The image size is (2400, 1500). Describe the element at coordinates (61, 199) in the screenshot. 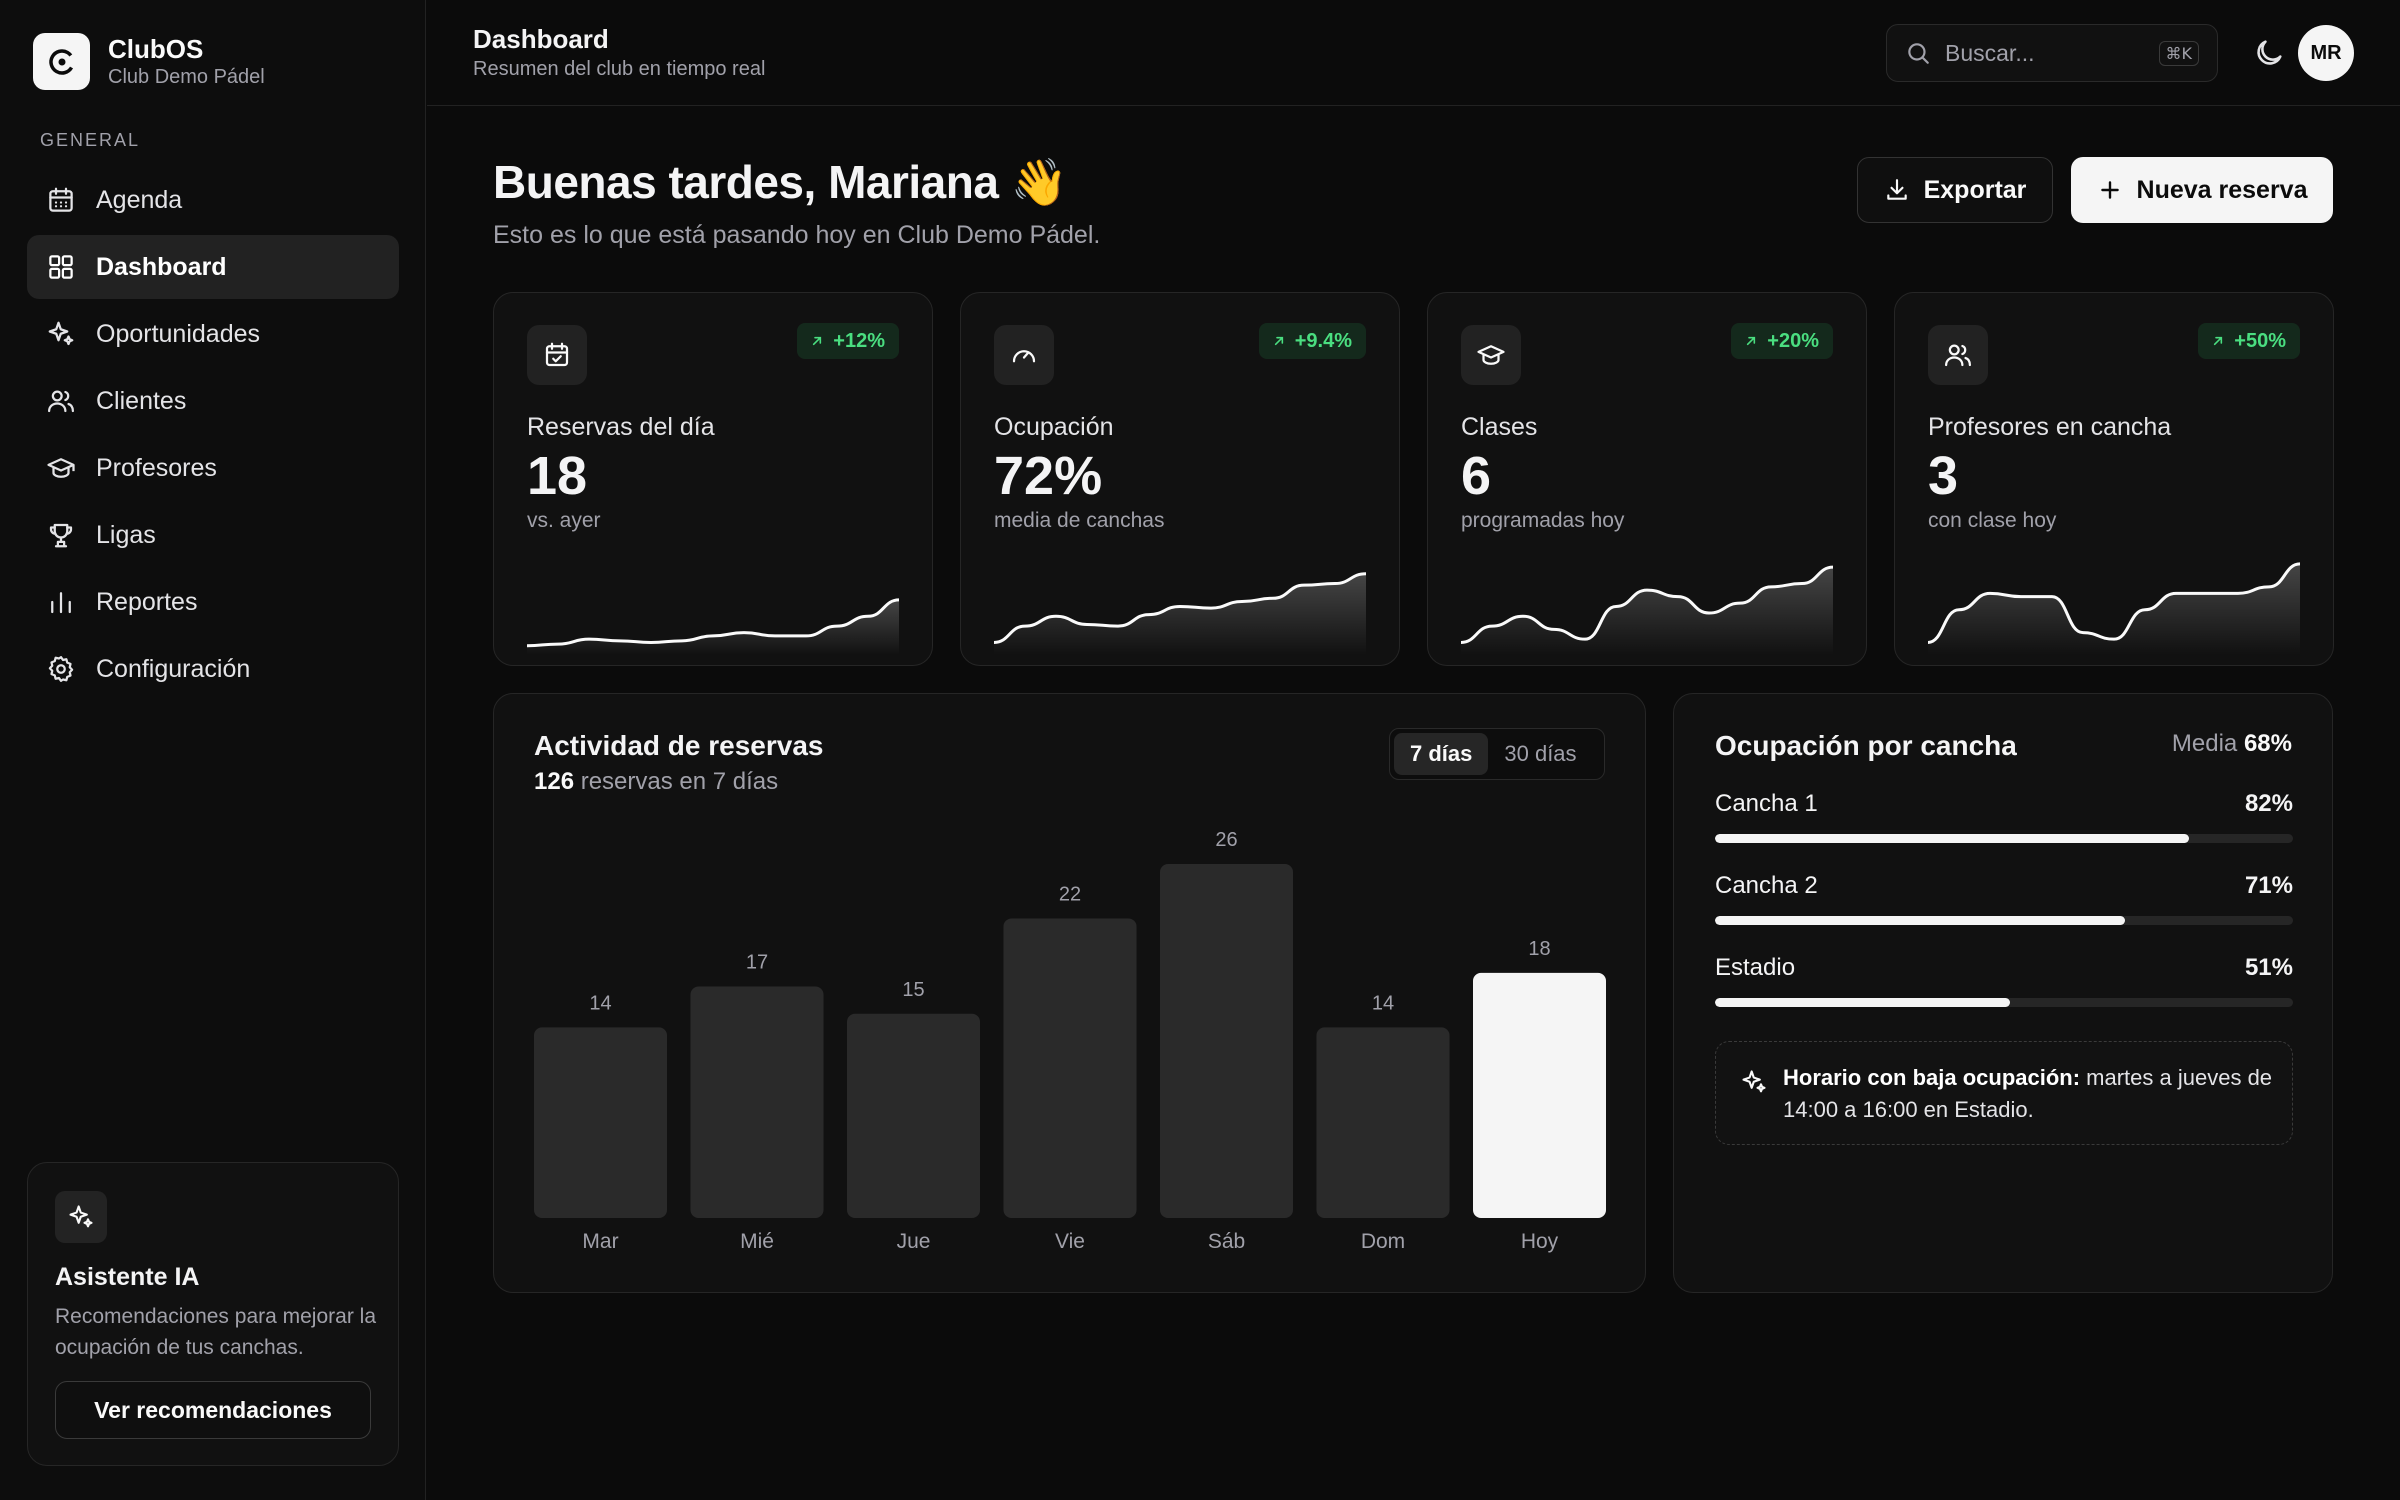

I see `calendar-icon` at that location.